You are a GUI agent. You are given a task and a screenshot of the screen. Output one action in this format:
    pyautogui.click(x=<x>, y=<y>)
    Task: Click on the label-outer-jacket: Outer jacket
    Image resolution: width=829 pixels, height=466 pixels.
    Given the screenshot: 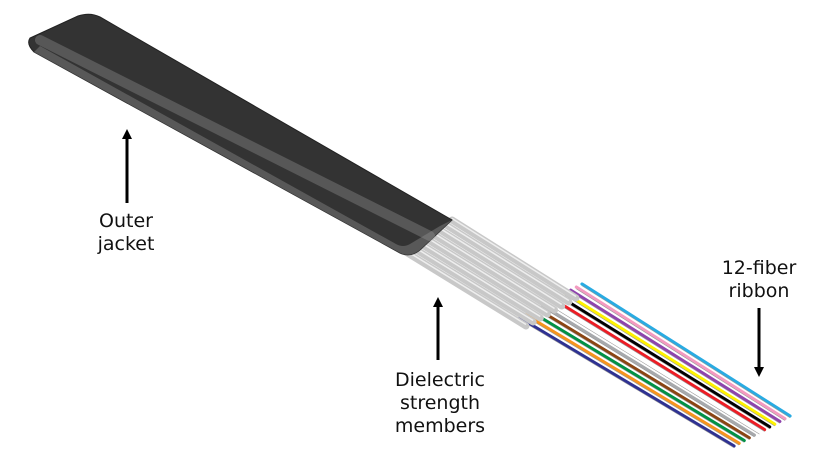 What is the action you would take?
    pyautogui.click(x=126, y=233)
    